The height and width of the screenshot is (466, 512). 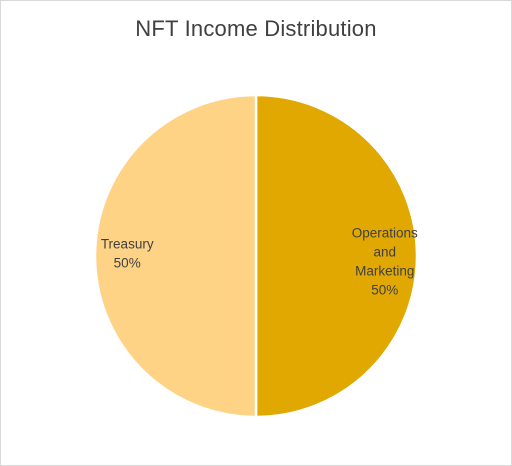 I want to click on chart-title: NFT Income Distribution, so click(x=256, y=28).